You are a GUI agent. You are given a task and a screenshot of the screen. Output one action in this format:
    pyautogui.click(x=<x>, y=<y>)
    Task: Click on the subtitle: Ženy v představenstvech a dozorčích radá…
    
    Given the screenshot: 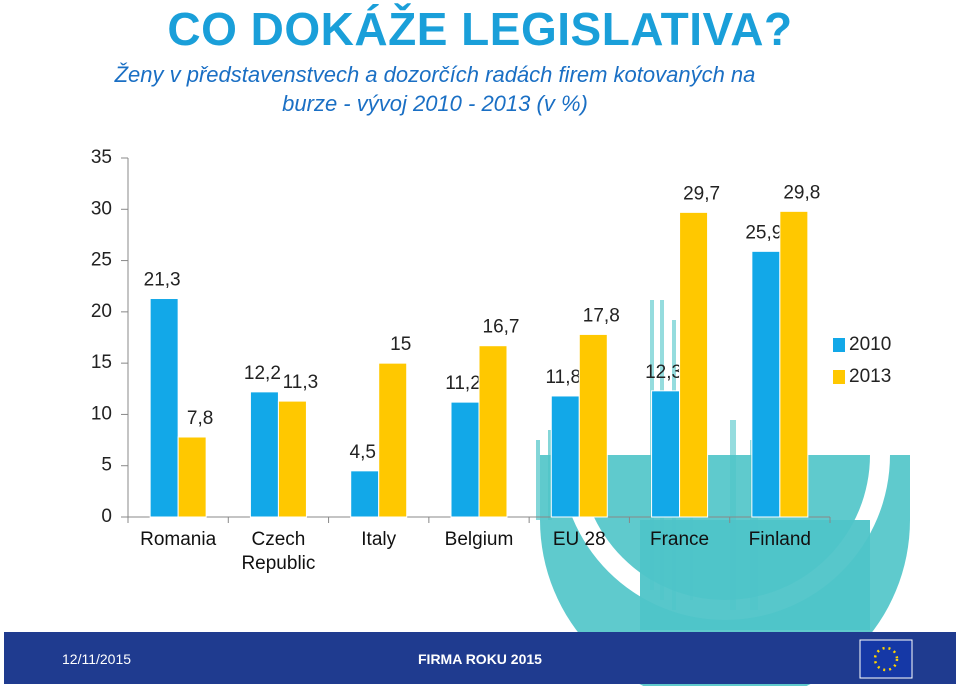 What is the action you would take?
    pyautogui.click(x=435, y=89)
    